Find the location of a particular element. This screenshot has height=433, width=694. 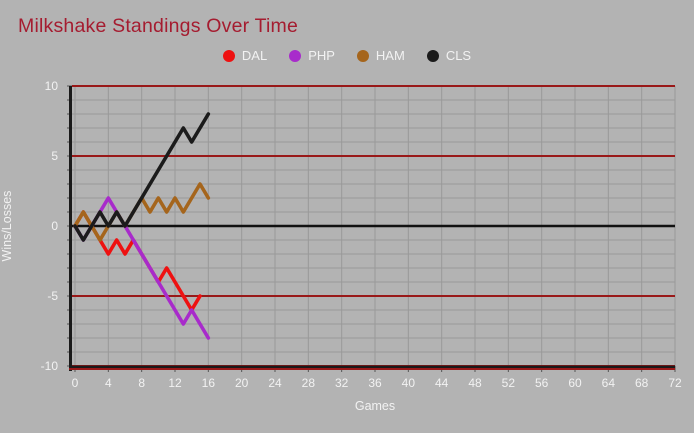

x-tick-label: 60 is located at coordinates (575, 383).